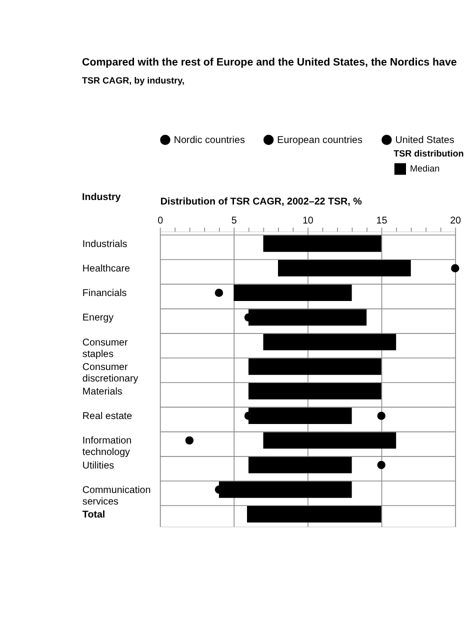 This screenshot has height=636, width=474. I want to click on chart-subtitle: TSR CAGR, by industry,, so click(133, 81).